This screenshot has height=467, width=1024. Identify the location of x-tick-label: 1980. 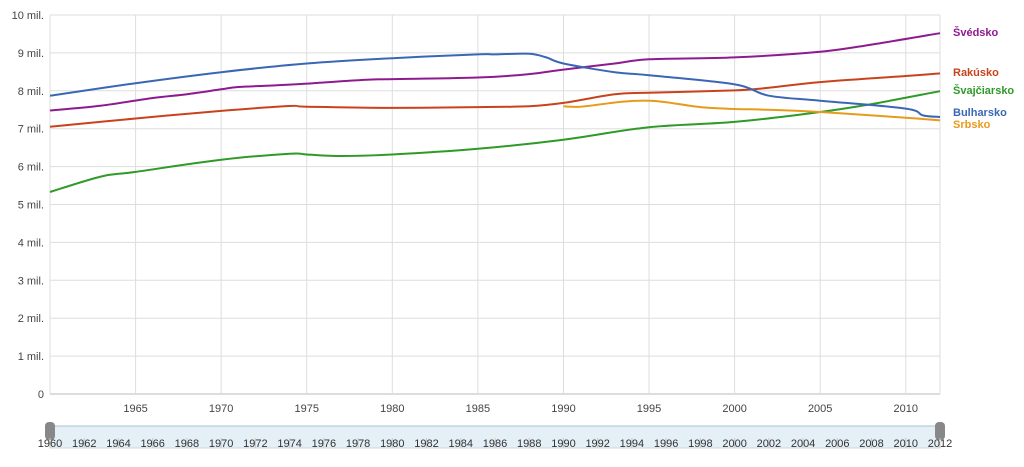
(392, 409).